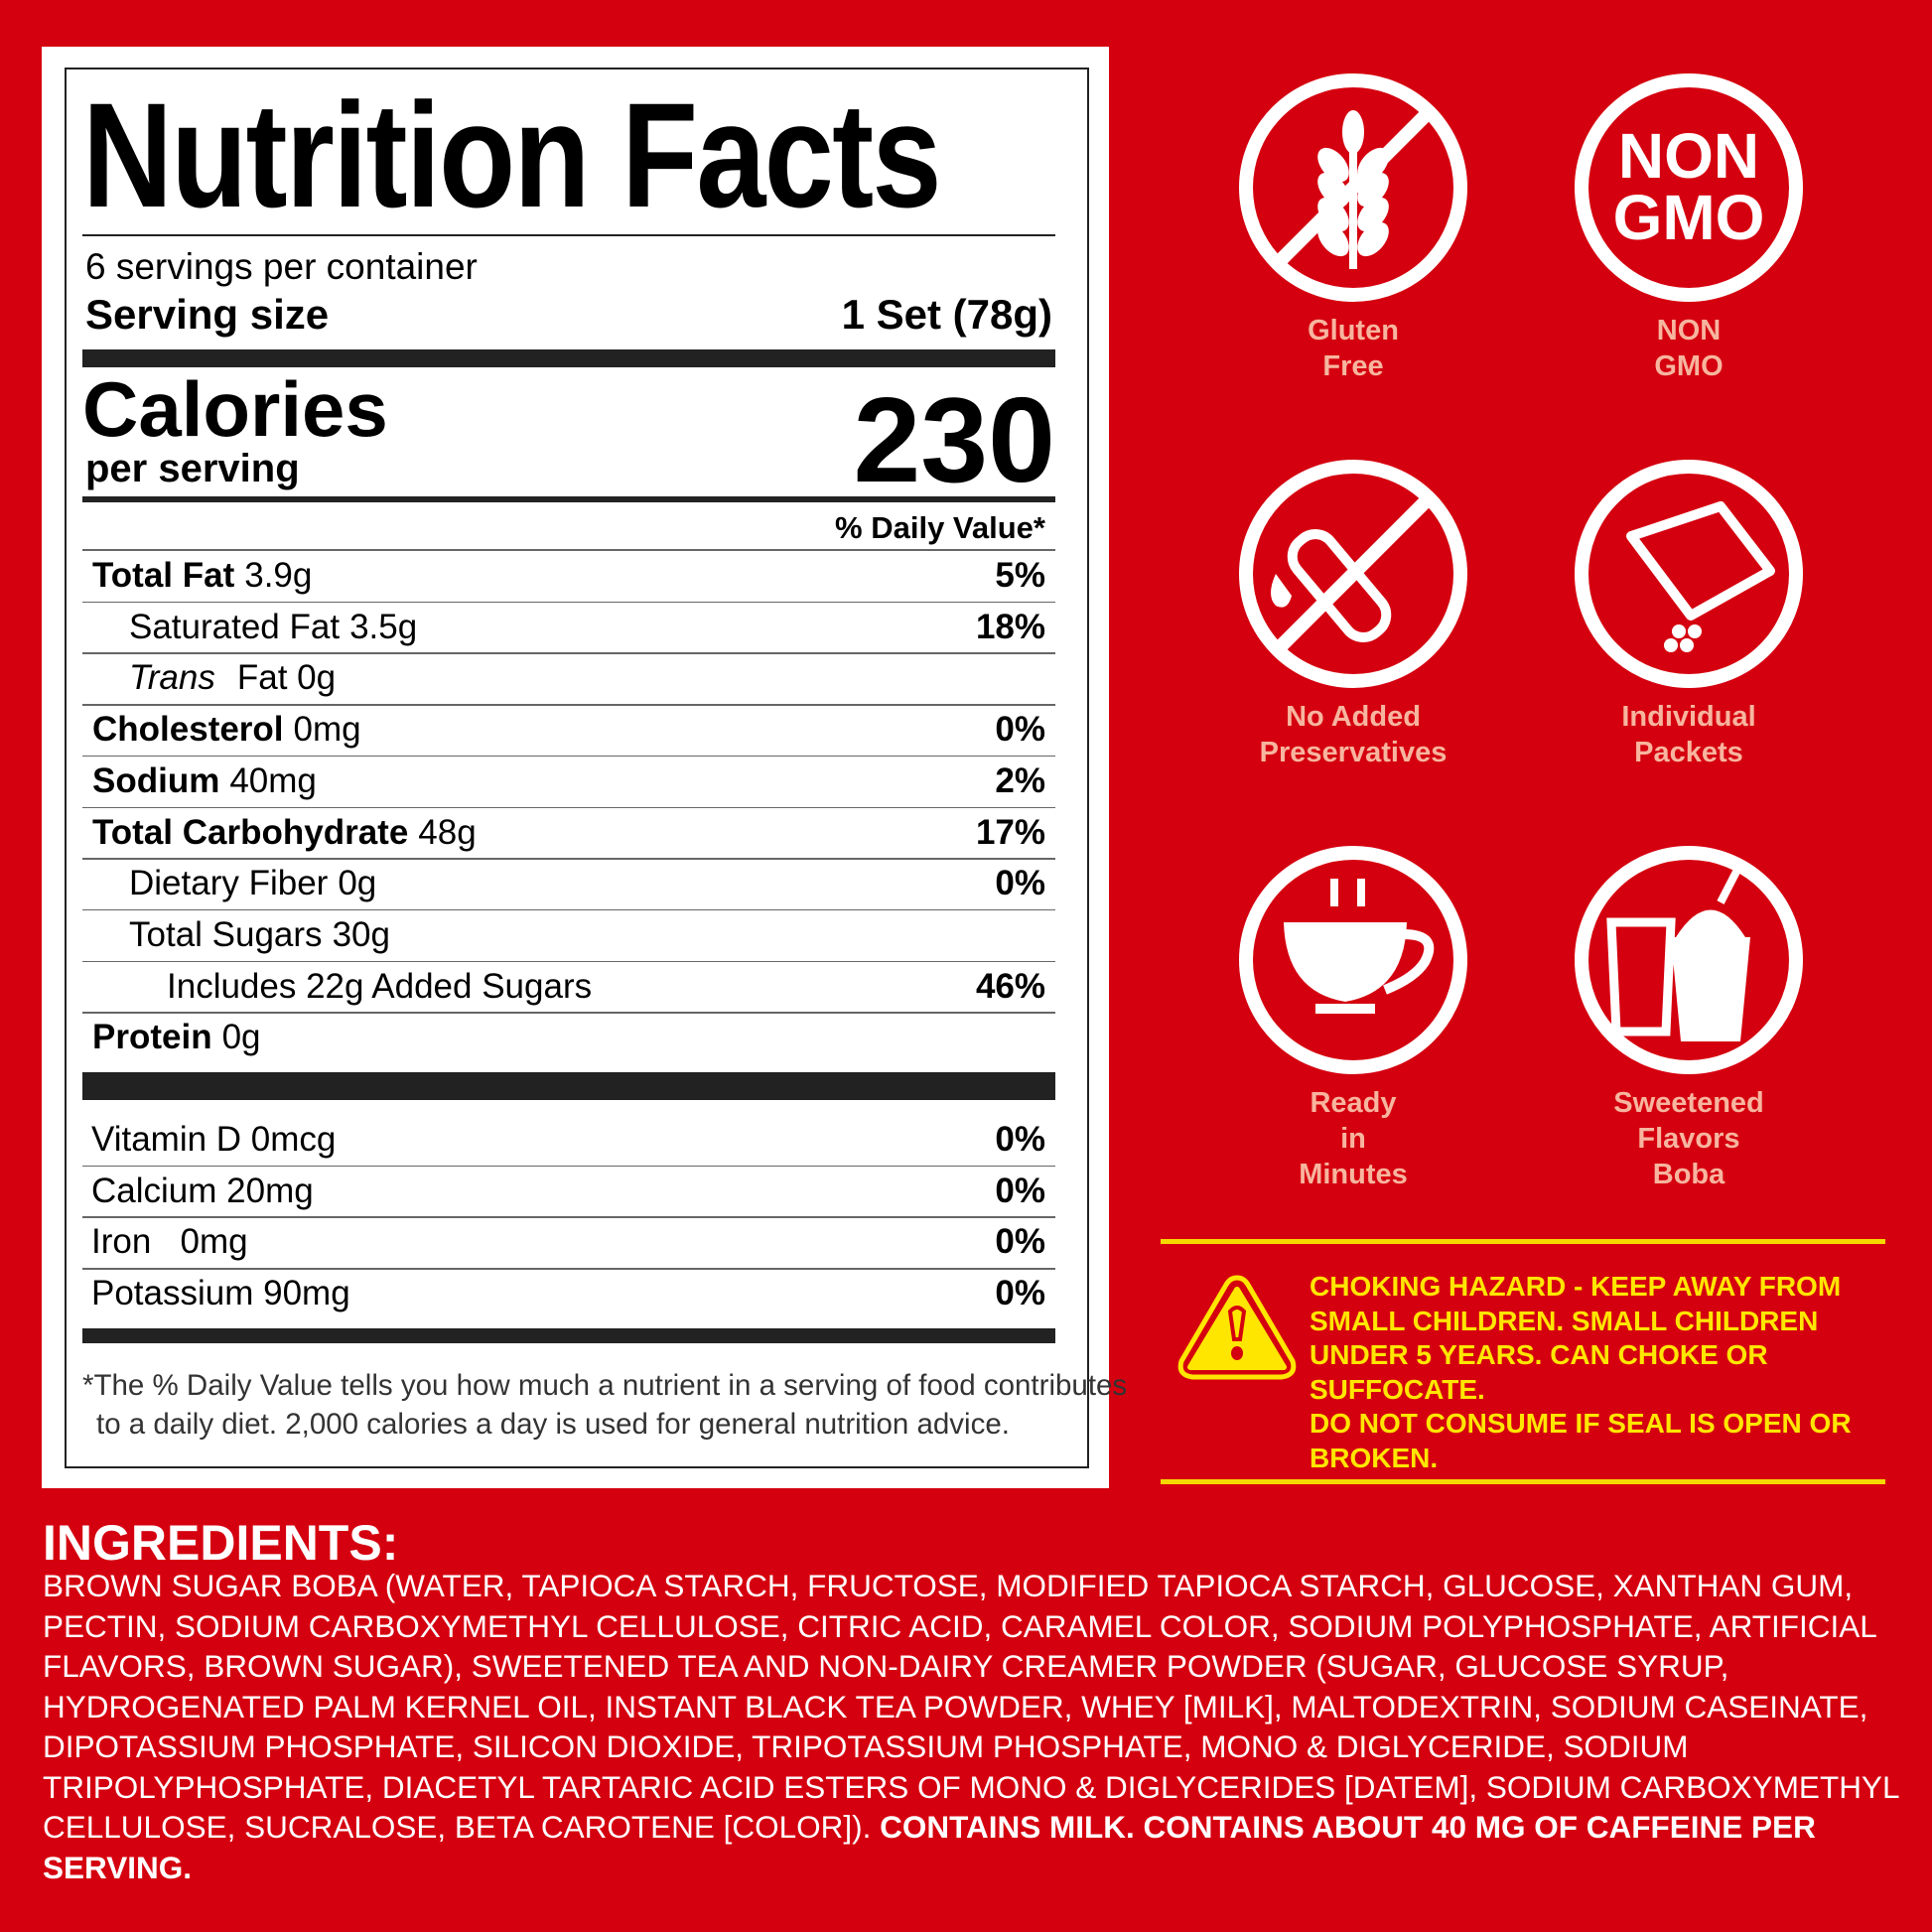  I want to click on nutrition-title: Nutrition Facts, so click(512, 155).